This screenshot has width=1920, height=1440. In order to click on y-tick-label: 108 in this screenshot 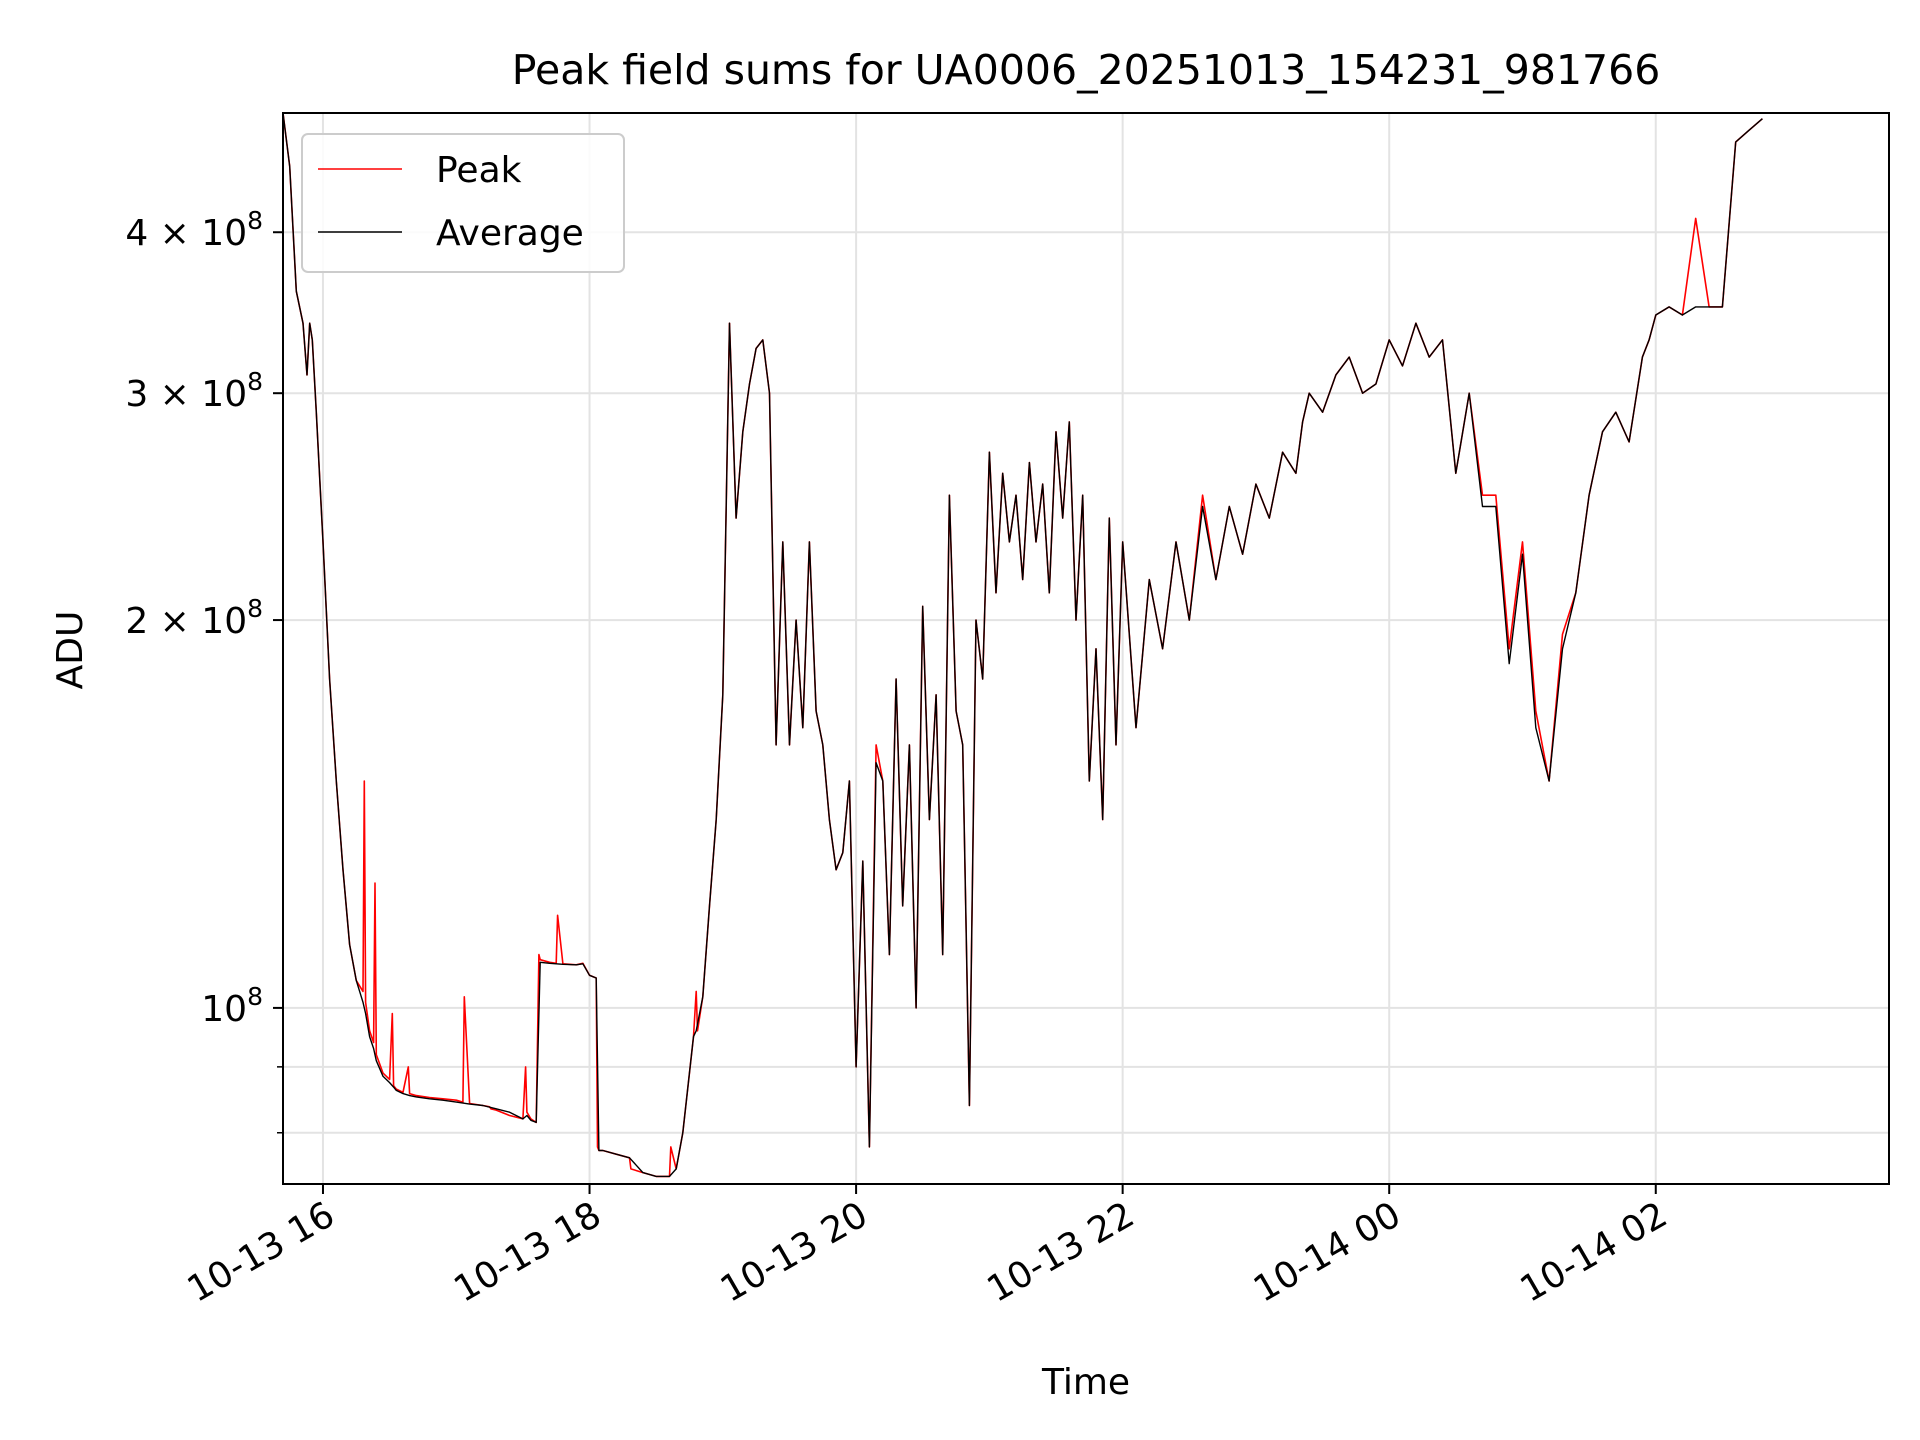, I will do `click(232, 1006)`.